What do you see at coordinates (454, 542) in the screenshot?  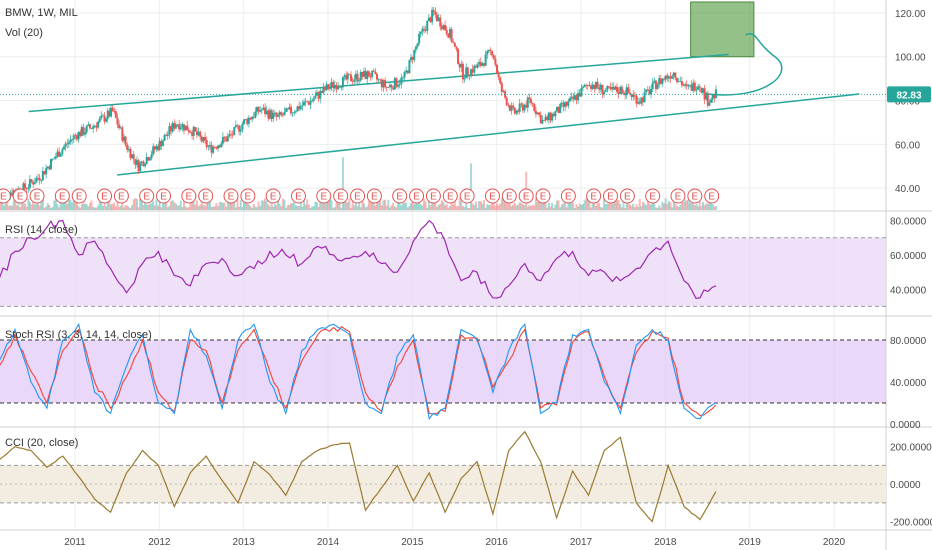 I see `time-axis: 2011 2012 2013 2014 2015 2016 2017 2018 2019 2020` at bounding box center [454, 542].